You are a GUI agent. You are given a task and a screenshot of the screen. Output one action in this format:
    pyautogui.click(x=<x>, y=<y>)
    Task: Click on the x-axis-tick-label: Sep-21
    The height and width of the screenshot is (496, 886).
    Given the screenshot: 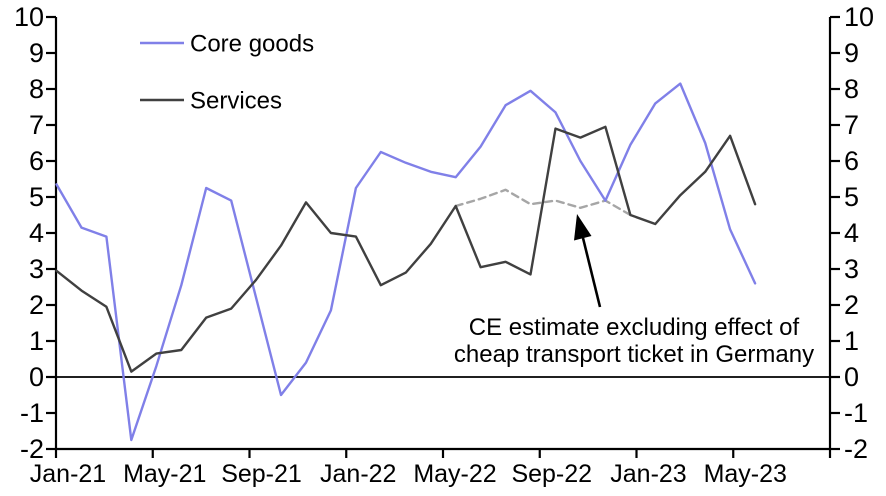 What is the action you would take?
    pyautogui.click(x=261, y=474)
    